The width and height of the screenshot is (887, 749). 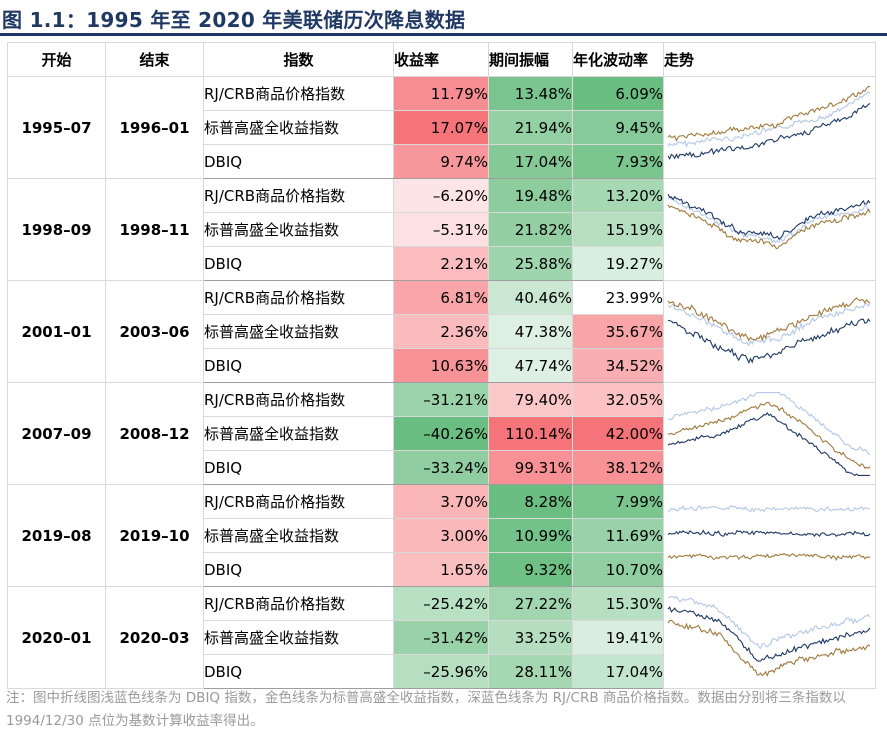 I want to click on return-value: 2.21%, so click(x=441, y=263).